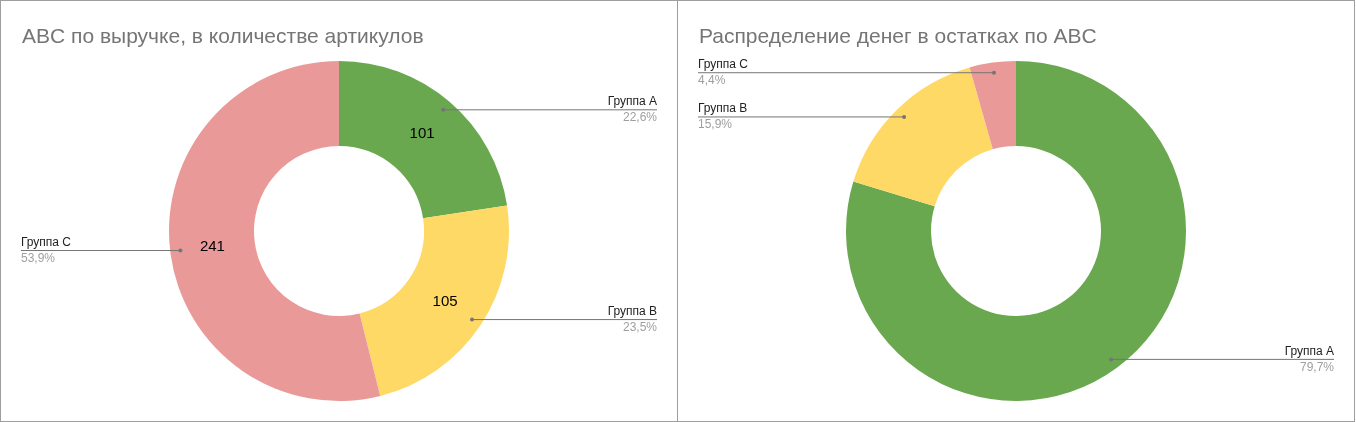 The width and height of the screenshot is (1356, 422). I want to click on text: 105, so click(445, 300).